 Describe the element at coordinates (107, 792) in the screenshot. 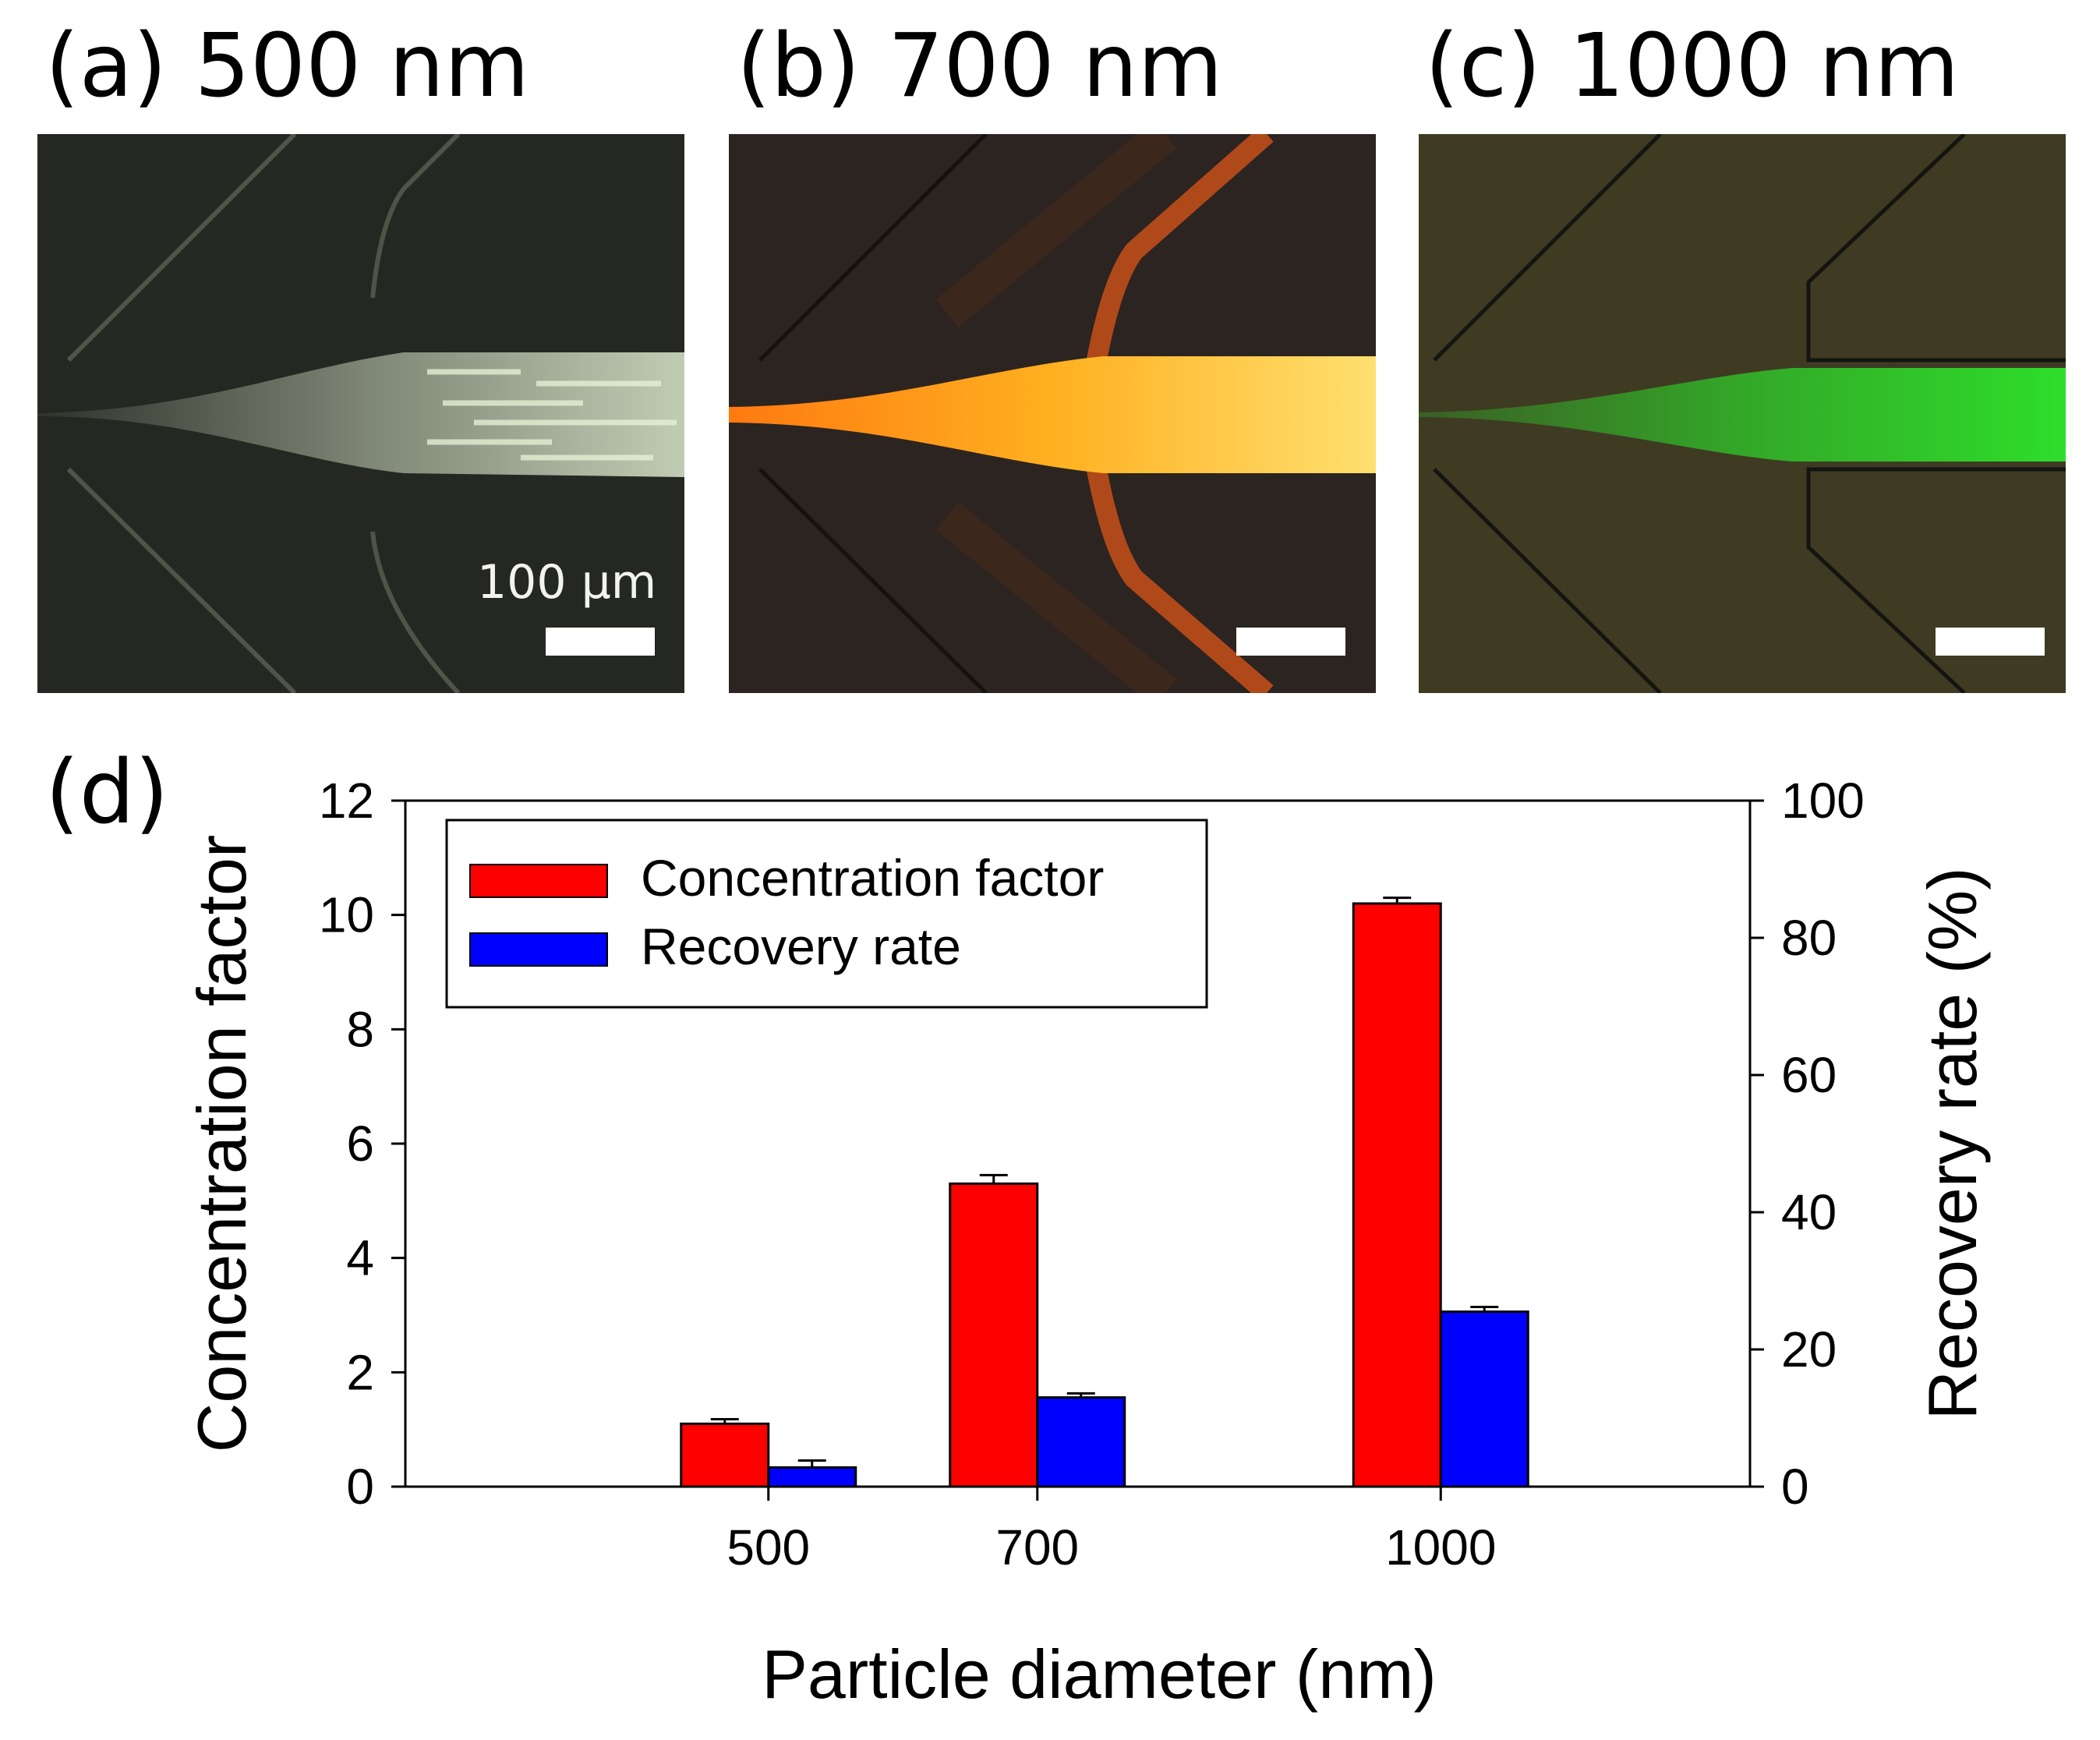

I see `panel-d-letter: (d)` at that location.